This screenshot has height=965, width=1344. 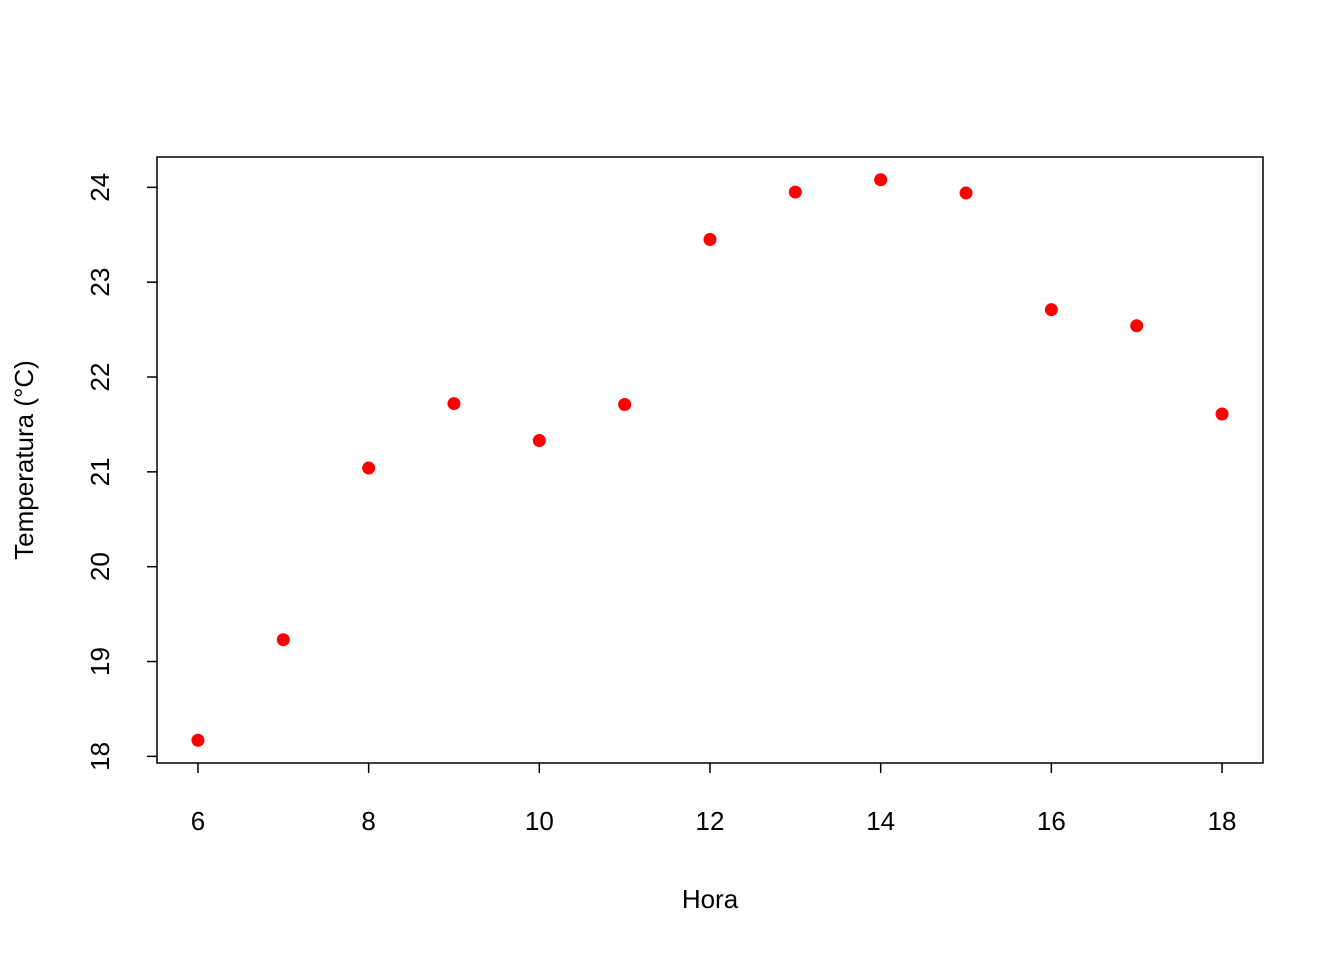 What do you see at coordinates (100, 566) in the screenshot?
I see `y-tick-label: 20` at bounding box center [100, 566].